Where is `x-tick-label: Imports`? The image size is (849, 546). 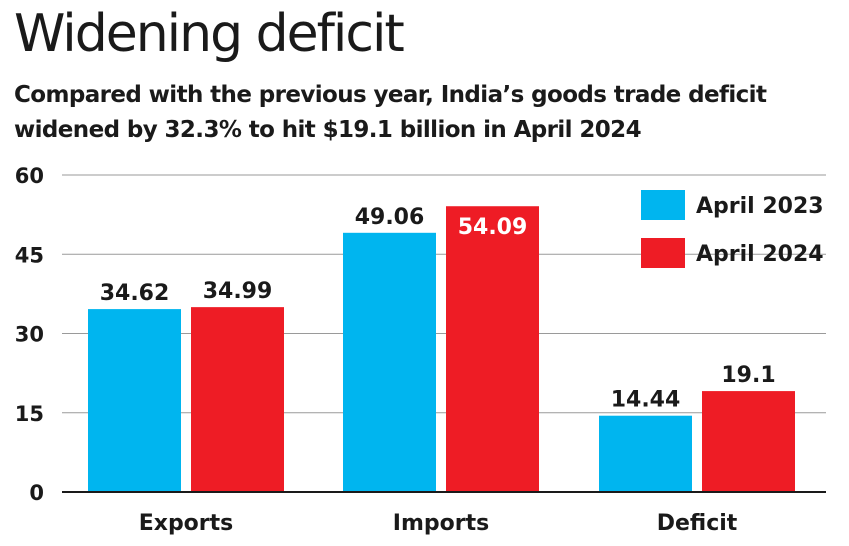 x-tick-label: Imports is located at coordinates (441, 523).